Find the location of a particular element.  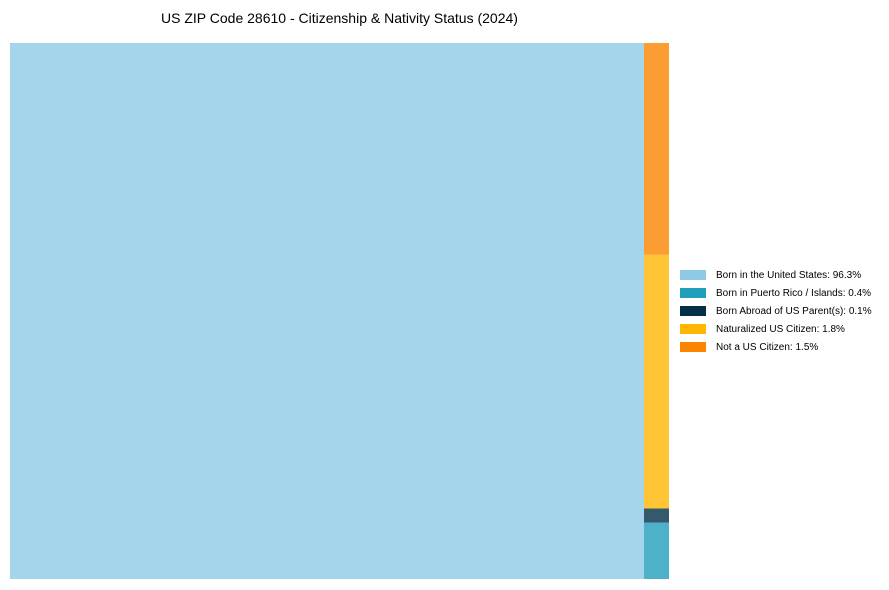

legend-label: Not a US Citizen: 1.5% is located at coordinates (767, 347).